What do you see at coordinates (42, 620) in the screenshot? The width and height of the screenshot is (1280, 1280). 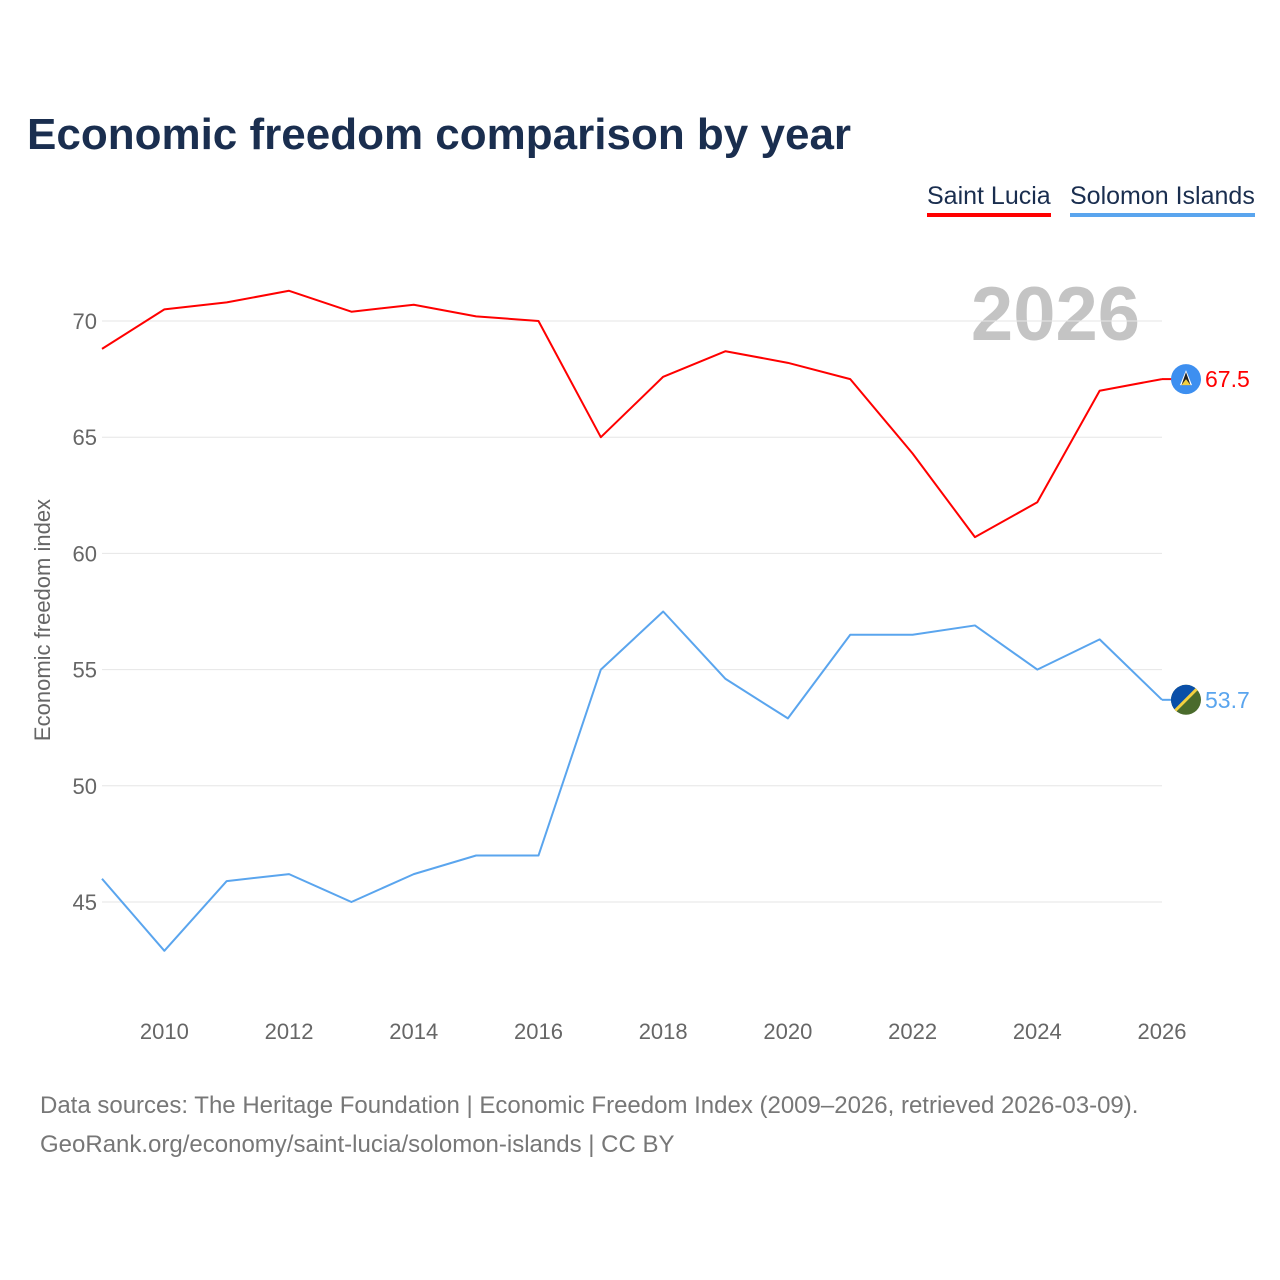 I see `y-axis-label: Economic freedom index` at bounding box center [42, 620].